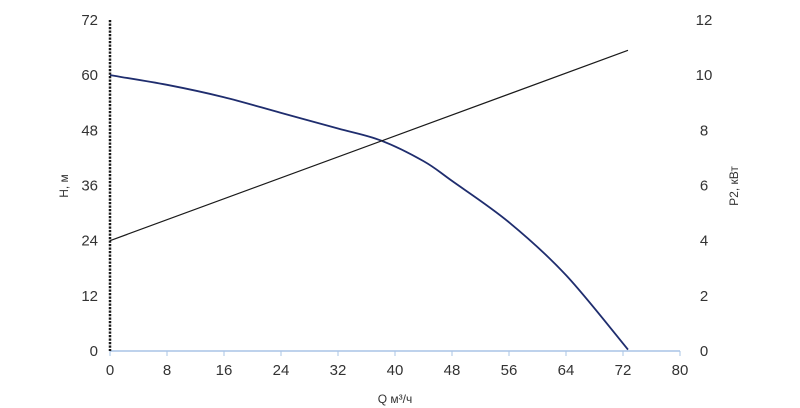 The height and width of the screenshot is (408, 800). I want to click on y-left-tick-label: 24, so click(89, 241).